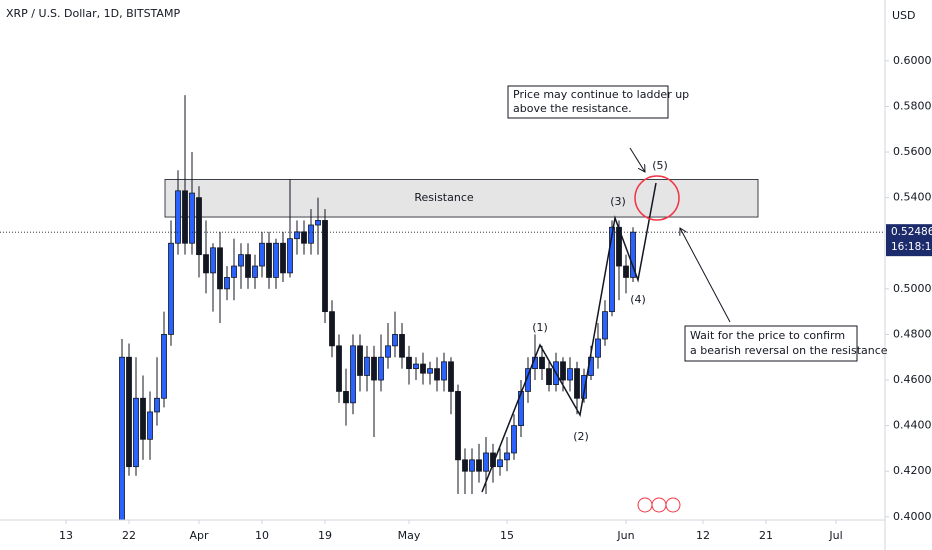  What do you see at coordinates (912, 60) in the screenshot?
I see `y-tick-label: 0.60000` at bounding box center [912, 60].